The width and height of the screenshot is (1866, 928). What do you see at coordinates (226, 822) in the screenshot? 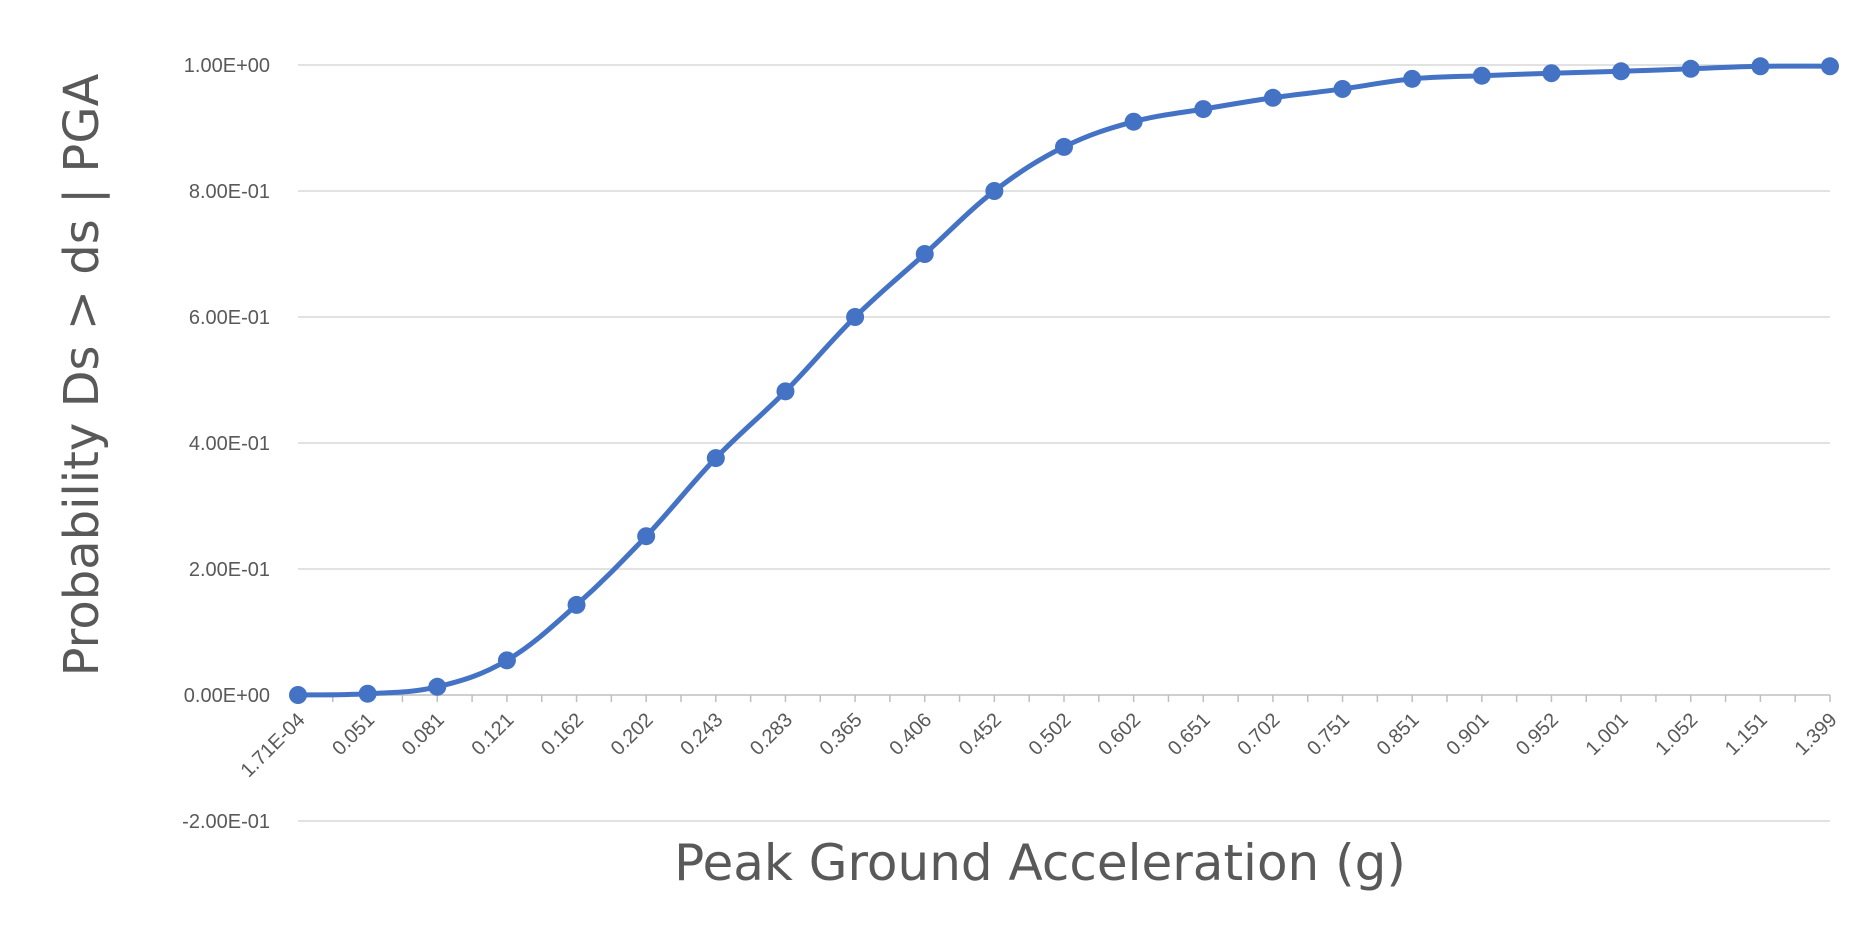
I see `y-tick-label: -2.00E-01` at bounding box center [226, 822].